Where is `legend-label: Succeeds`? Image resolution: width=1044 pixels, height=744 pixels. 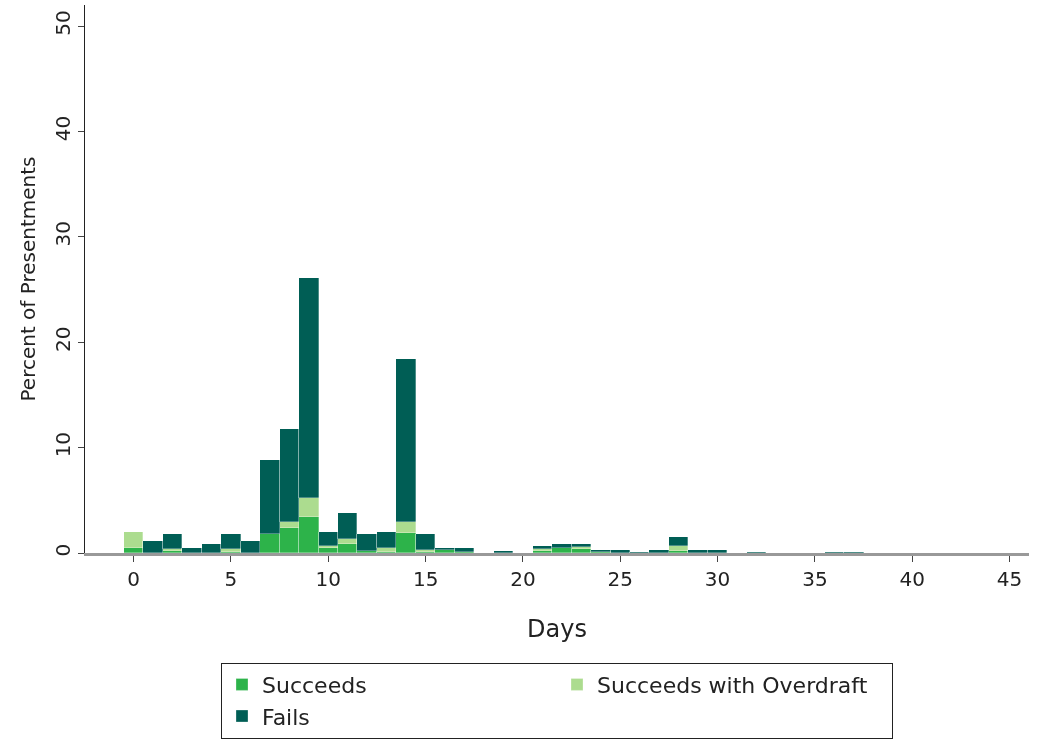
legend-label: Succeeds is located at coordinates (314, 685).